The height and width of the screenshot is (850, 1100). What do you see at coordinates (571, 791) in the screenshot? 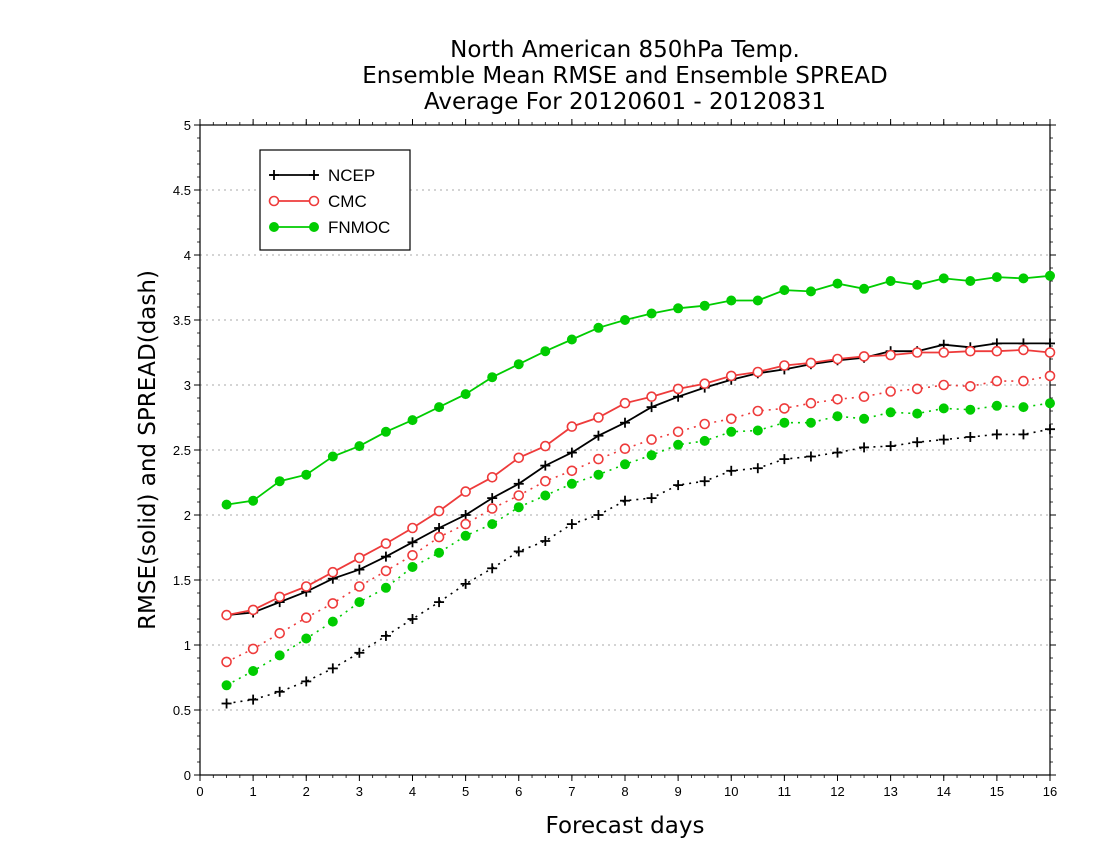
I see `x-tick-label-7: 7` at bounding box center [571, 791].